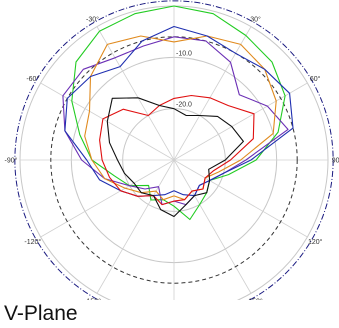 The image size is (339, 328). What do you see at coordinates (174, 1) in the screenshot?
I see `angle-tick-label: 0°` at bounding box center [174, 1].